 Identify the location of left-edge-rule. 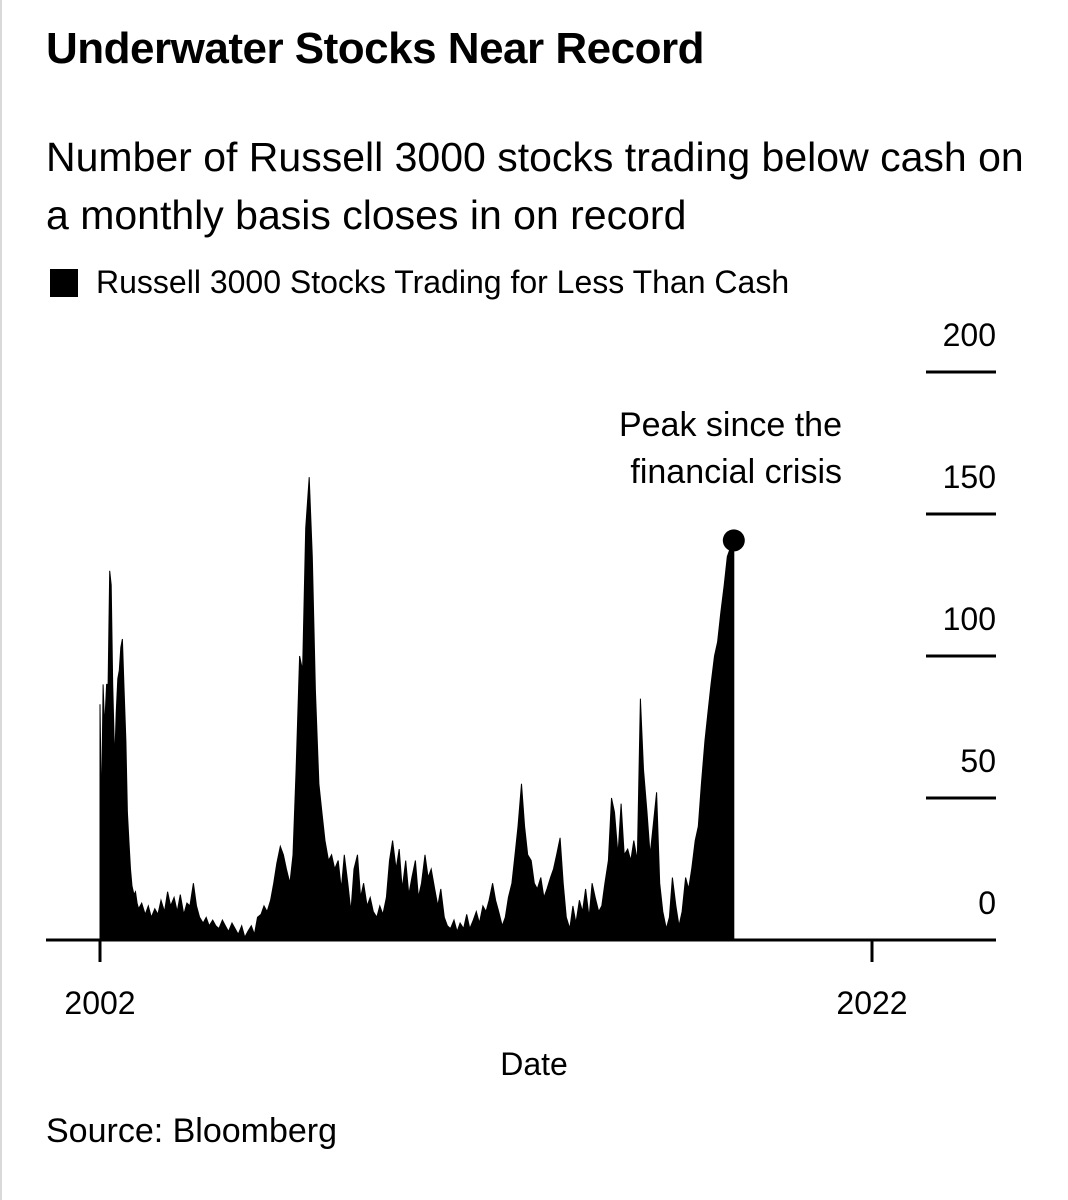
(1, 600).